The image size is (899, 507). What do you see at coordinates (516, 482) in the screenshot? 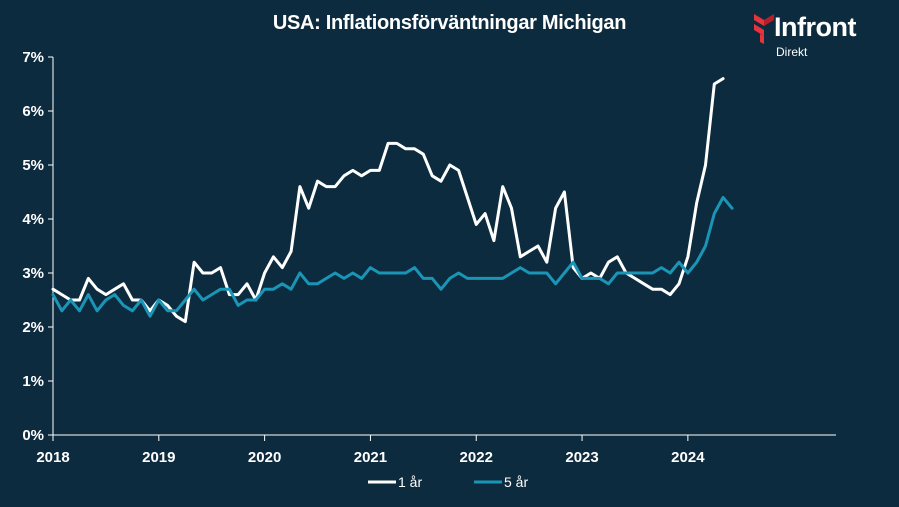
I see `legend-label-2: 5 år` at bounding box center [516, 482].